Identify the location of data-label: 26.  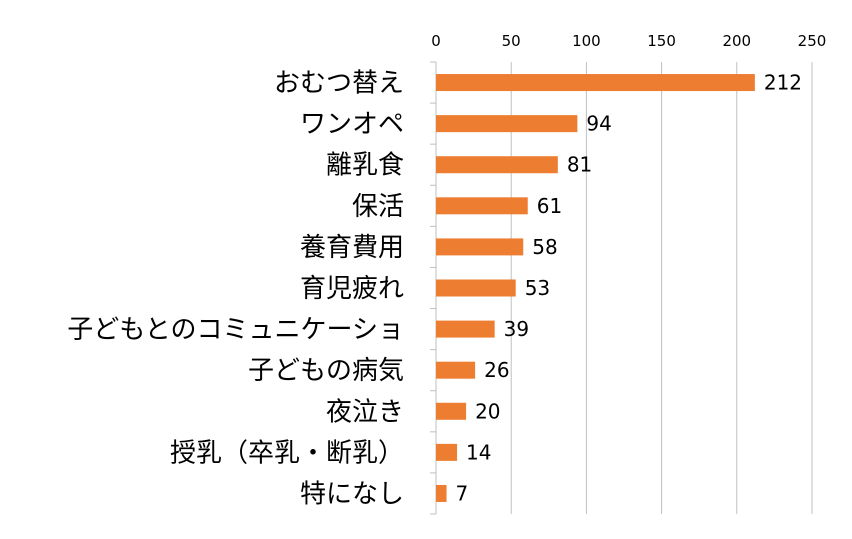
(496, 370).